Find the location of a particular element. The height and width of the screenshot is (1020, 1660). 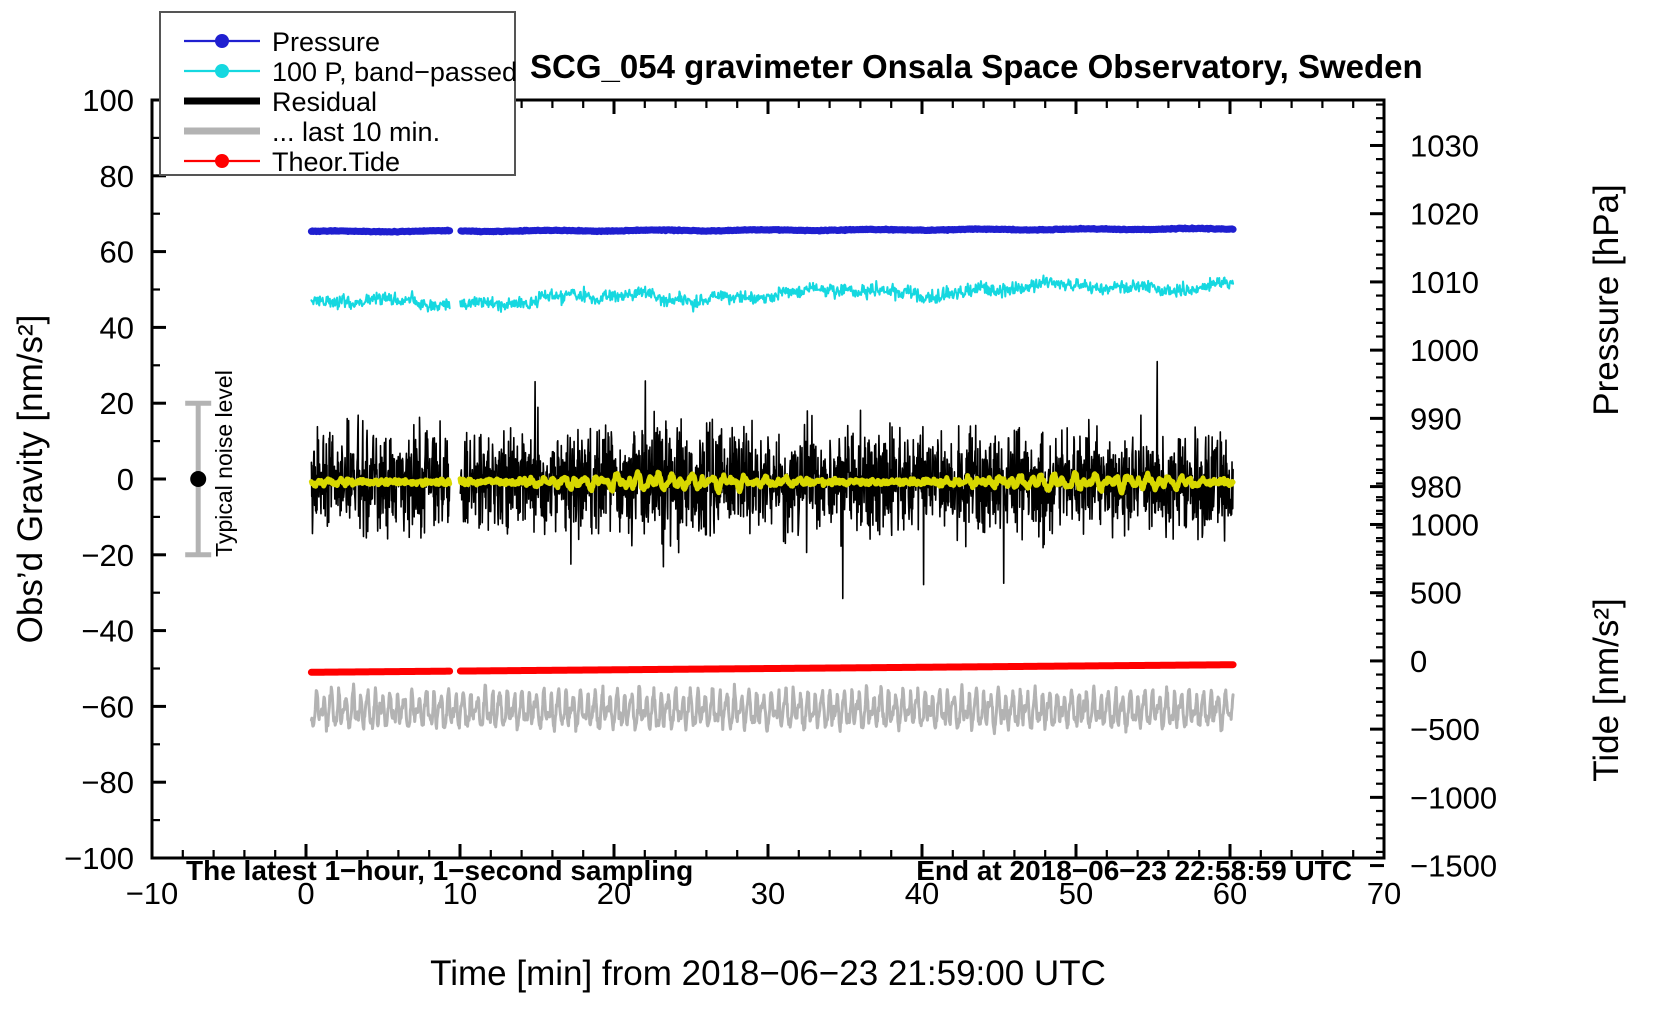

pressure-tick-label: 1030 is located at coordinates (1444, 145).